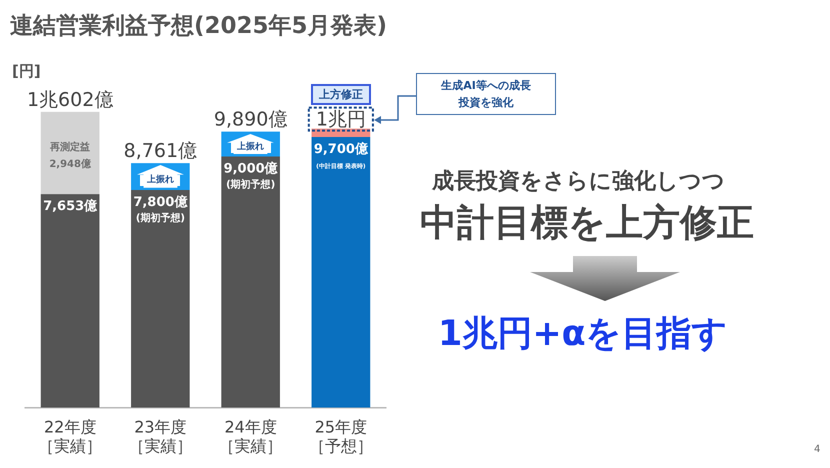 The image size is (830, 468). What do you see at coordinates (340, 94) in the screenshot?
I see `text: 上方修正` at bounding box center [340, 94].